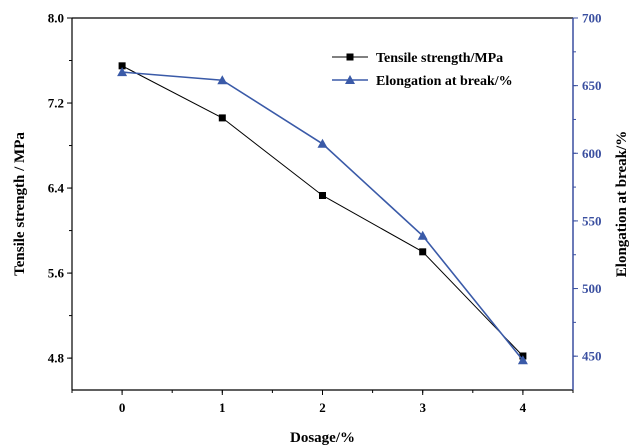 The width and height of the screenshot is (635, 446). I want to click on left-tick-label: 4.8, so click(56, 358).